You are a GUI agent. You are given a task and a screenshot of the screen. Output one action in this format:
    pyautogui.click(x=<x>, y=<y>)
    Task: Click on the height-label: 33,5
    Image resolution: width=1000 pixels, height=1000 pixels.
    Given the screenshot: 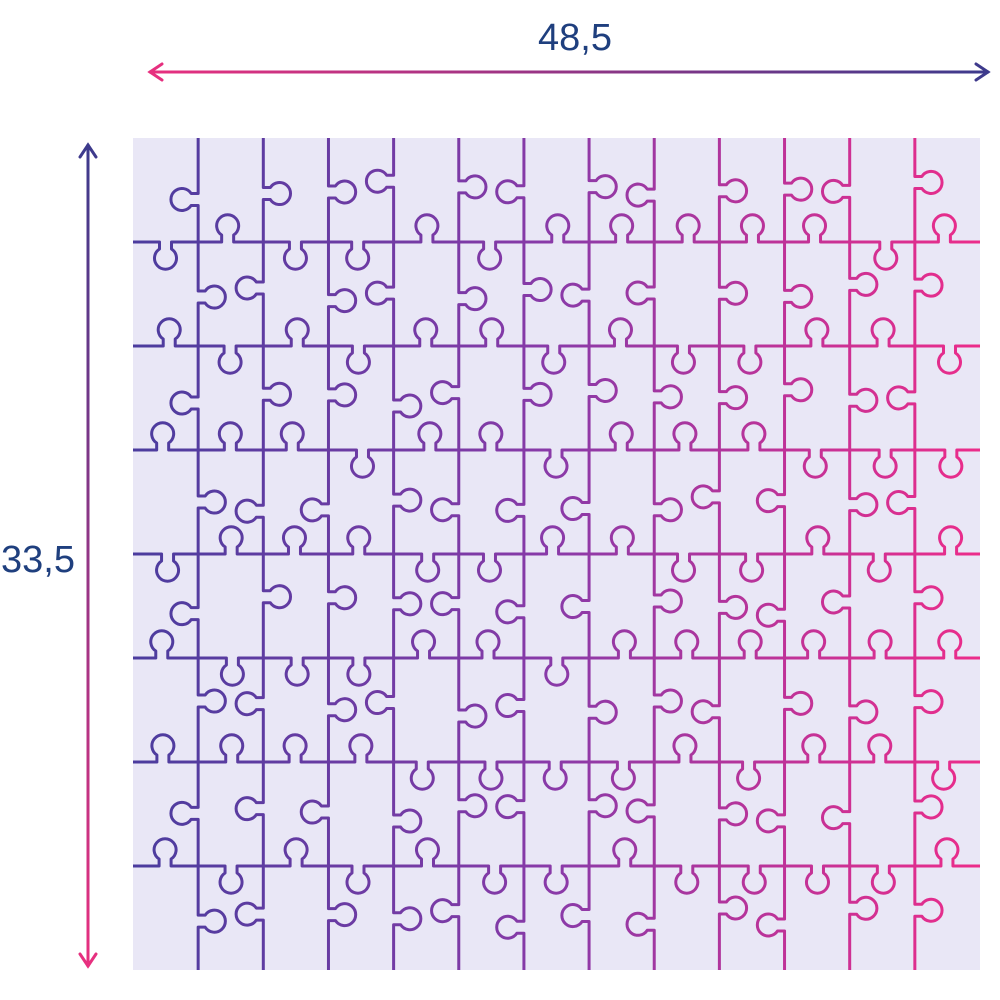 What is the action you would take?
    pyautogui.click(x=38, y=560)
    